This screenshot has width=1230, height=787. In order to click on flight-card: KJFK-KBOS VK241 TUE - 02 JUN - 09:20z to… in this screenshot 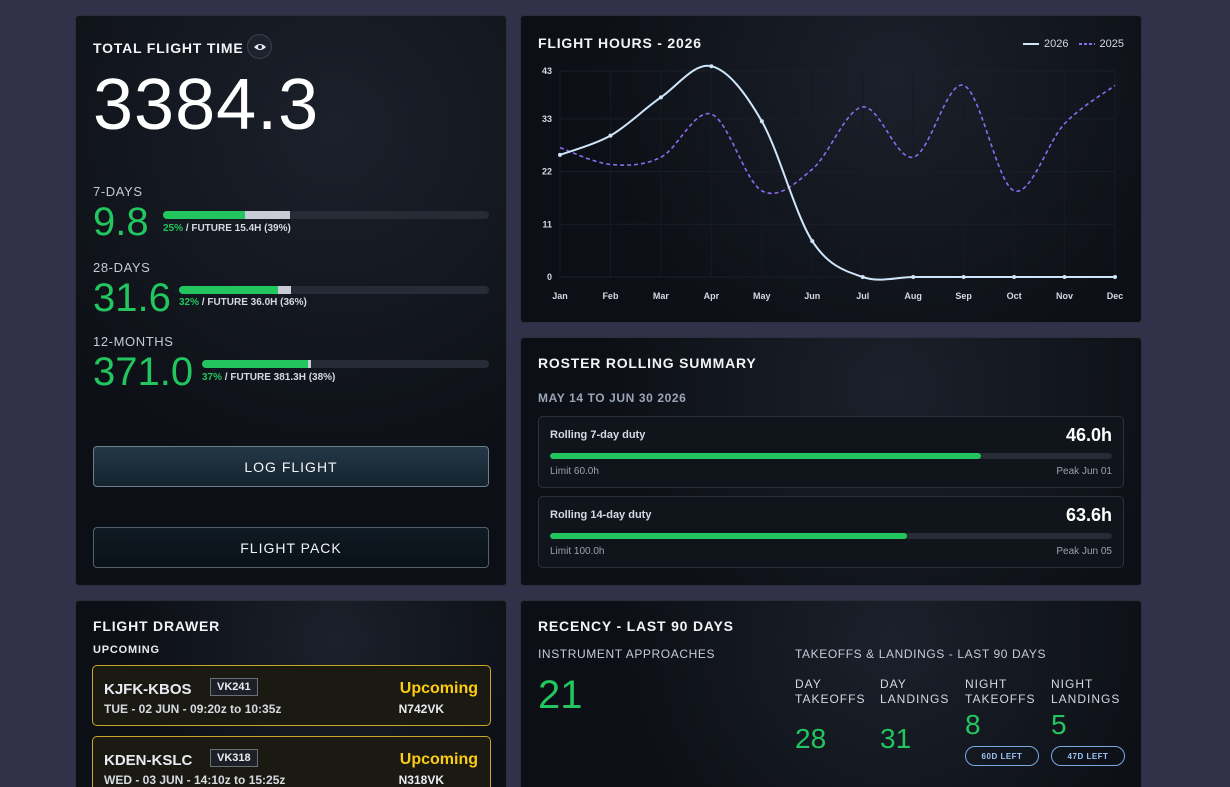, I will do `click(291, 695)`.